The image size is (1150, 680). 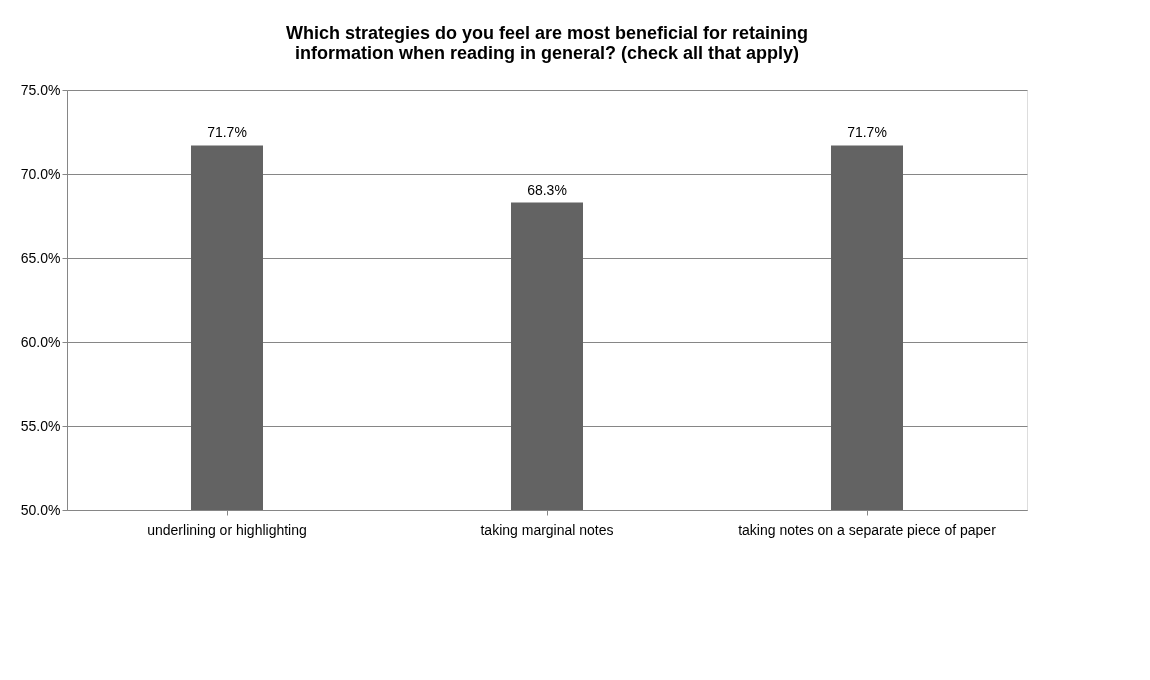 I want to click on x-tick-label: underlining or highlighting, so click(x=227, y=529).